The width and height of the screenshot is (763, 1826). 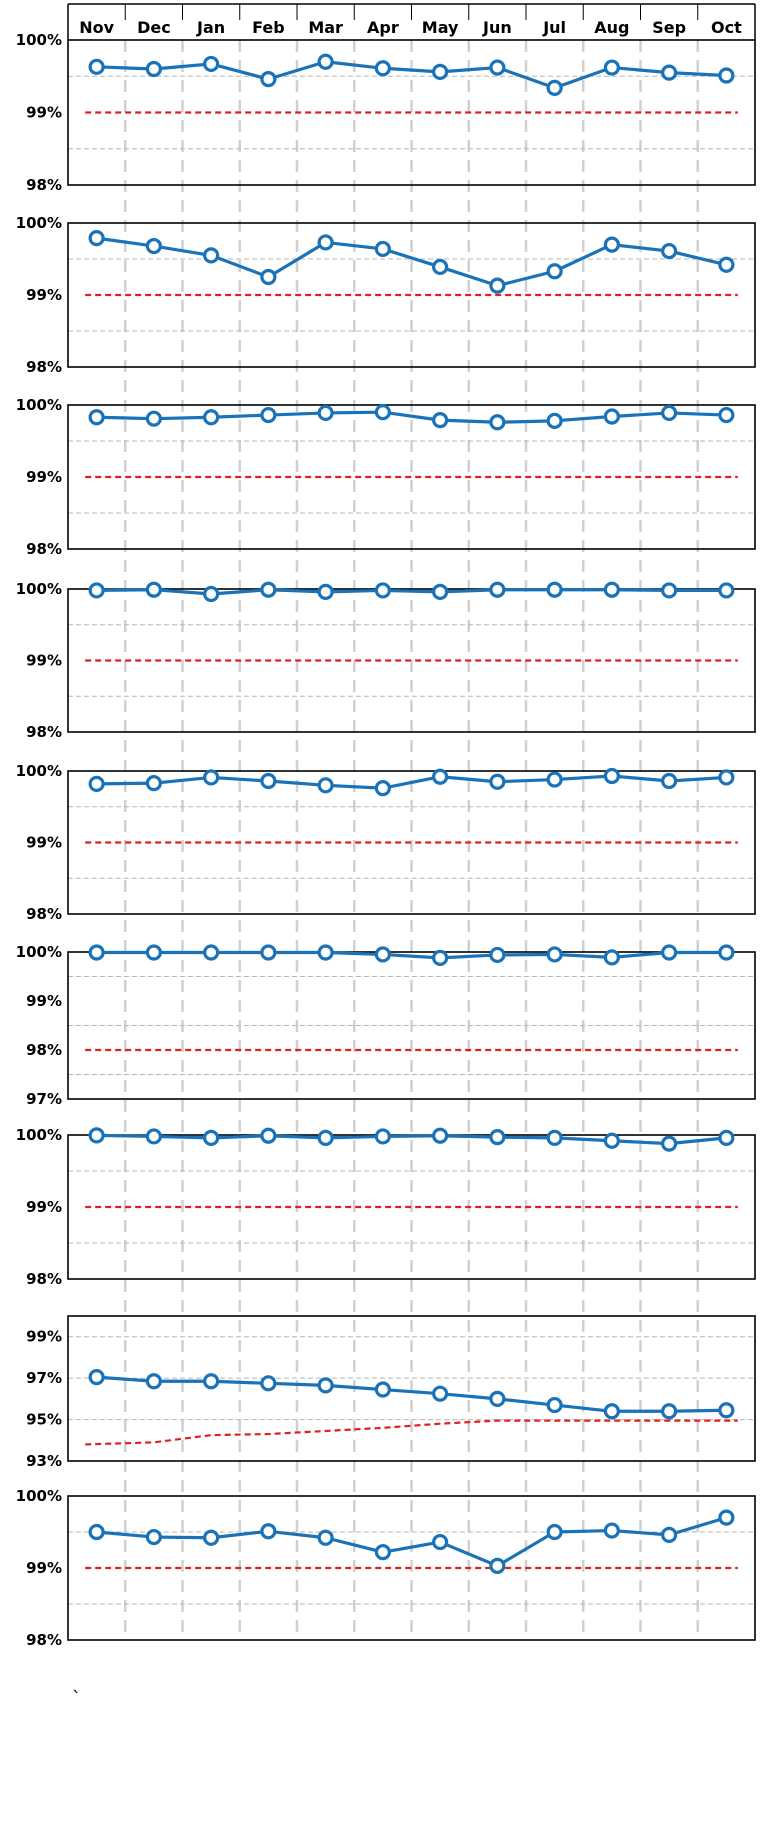 I want to click on chart-panel-1: 100% 99% 98%, so click(x=386, y=112).